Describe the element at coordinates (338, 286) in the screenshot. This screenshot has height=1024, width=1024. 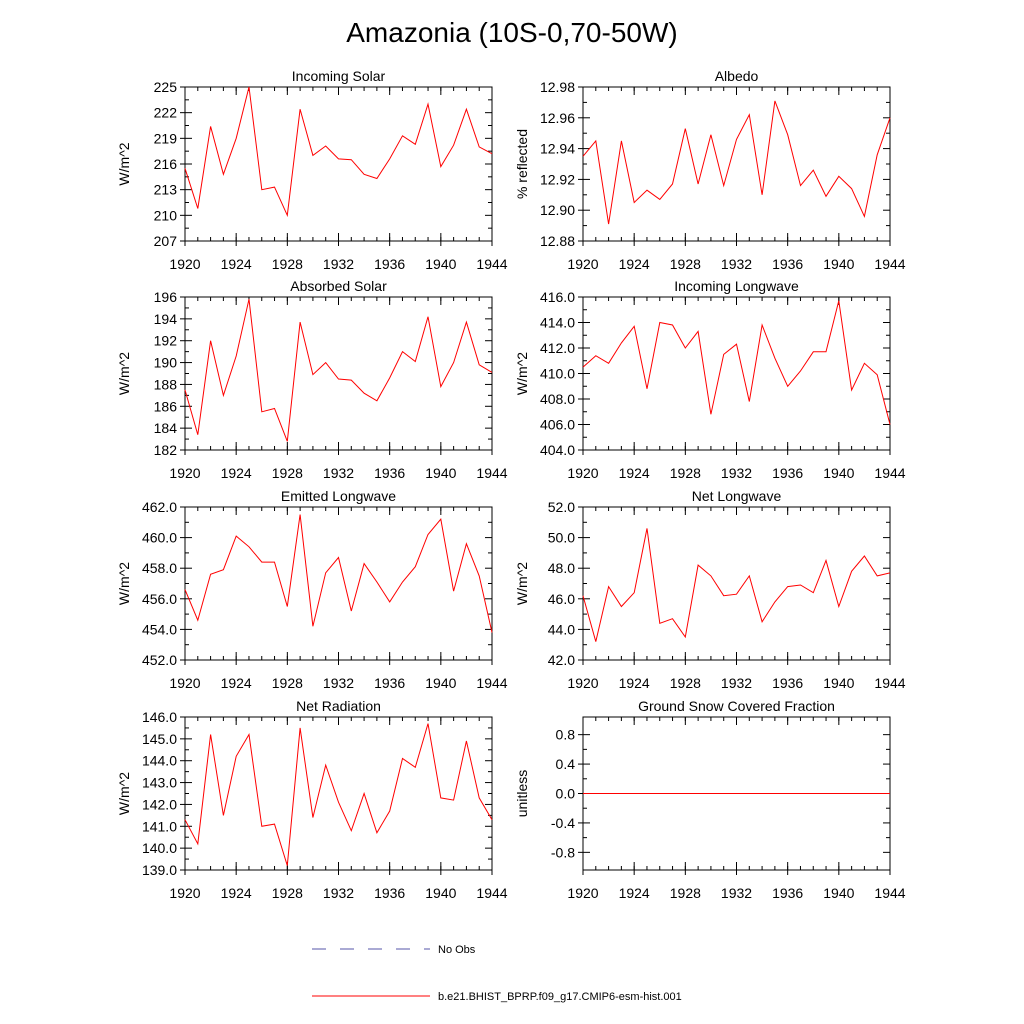
I see `panel-title: Absorbed Solar` at that location.